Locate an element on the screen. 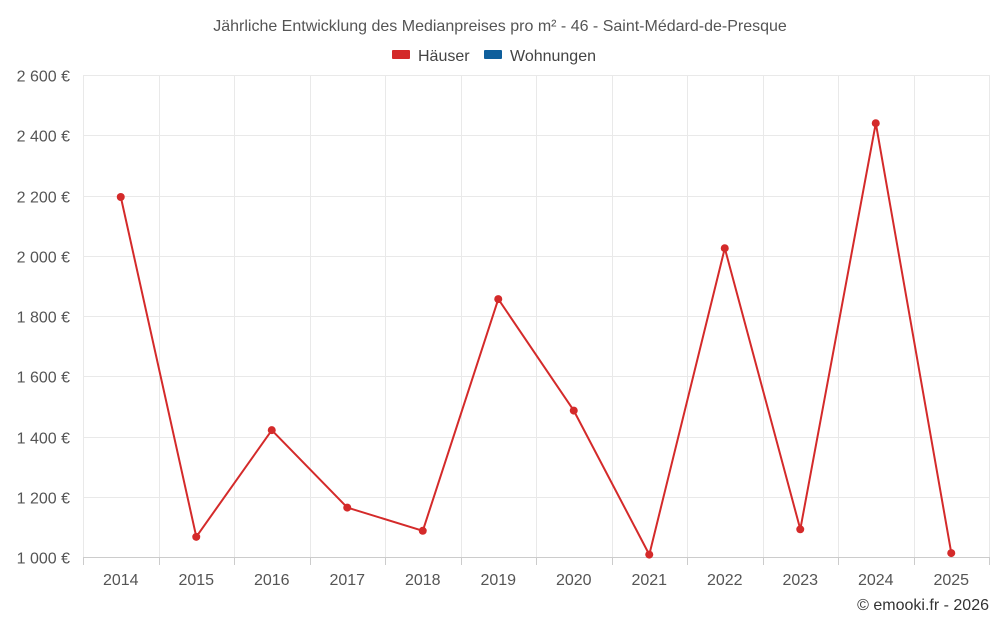  x-tick-label: 2014 is located at coordinates (121, 580).